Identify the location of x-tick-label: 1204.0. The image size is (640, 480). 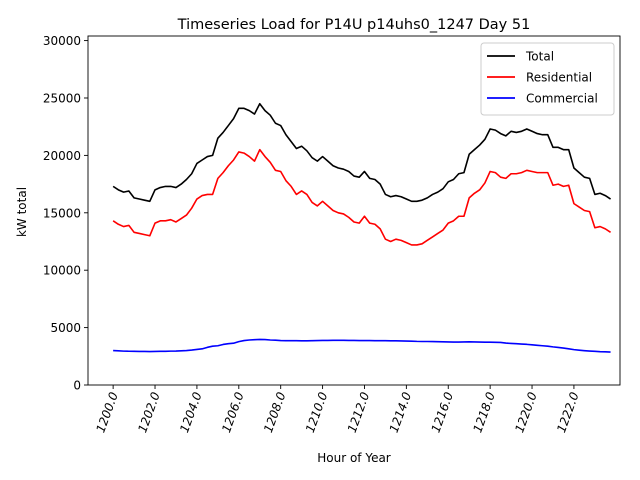
(191, 412).